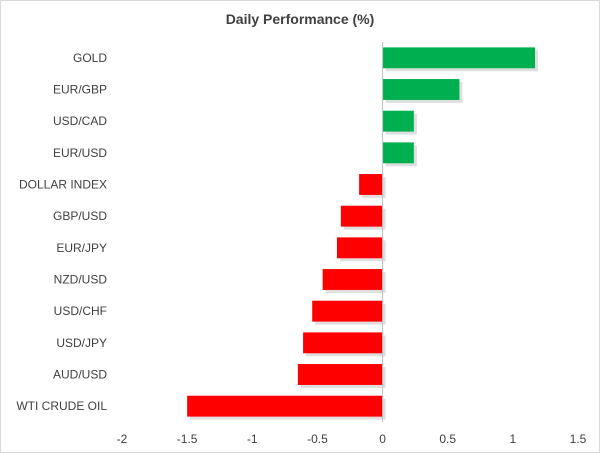 The image size is (600, 453). I want to click on x-tick-label: 0, so click(382, 439).